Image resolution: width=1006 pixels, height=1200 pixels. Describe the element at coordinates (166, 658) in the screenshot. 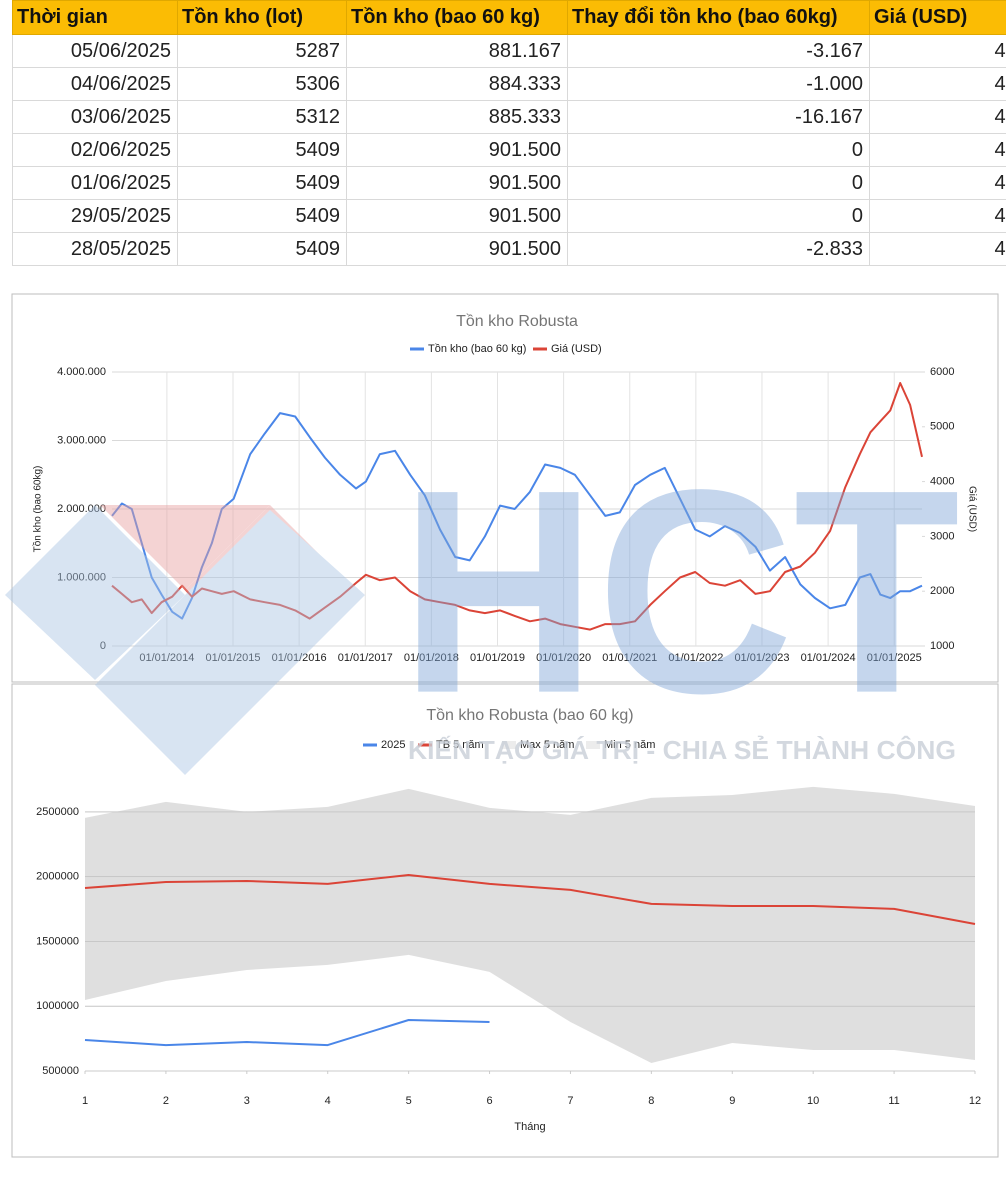

I see `x-tick-label: 01/01/2014` at that location.